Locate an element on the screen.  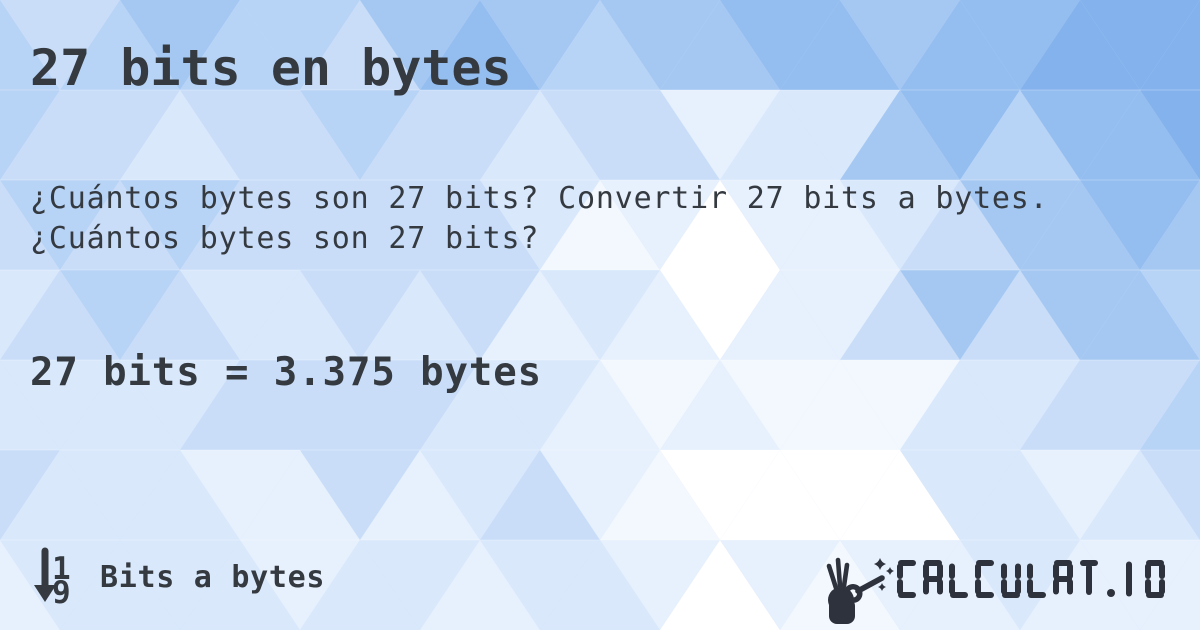
conversion-result: 27 bits = 3.375 bytes is located at coordinates (286, 372).